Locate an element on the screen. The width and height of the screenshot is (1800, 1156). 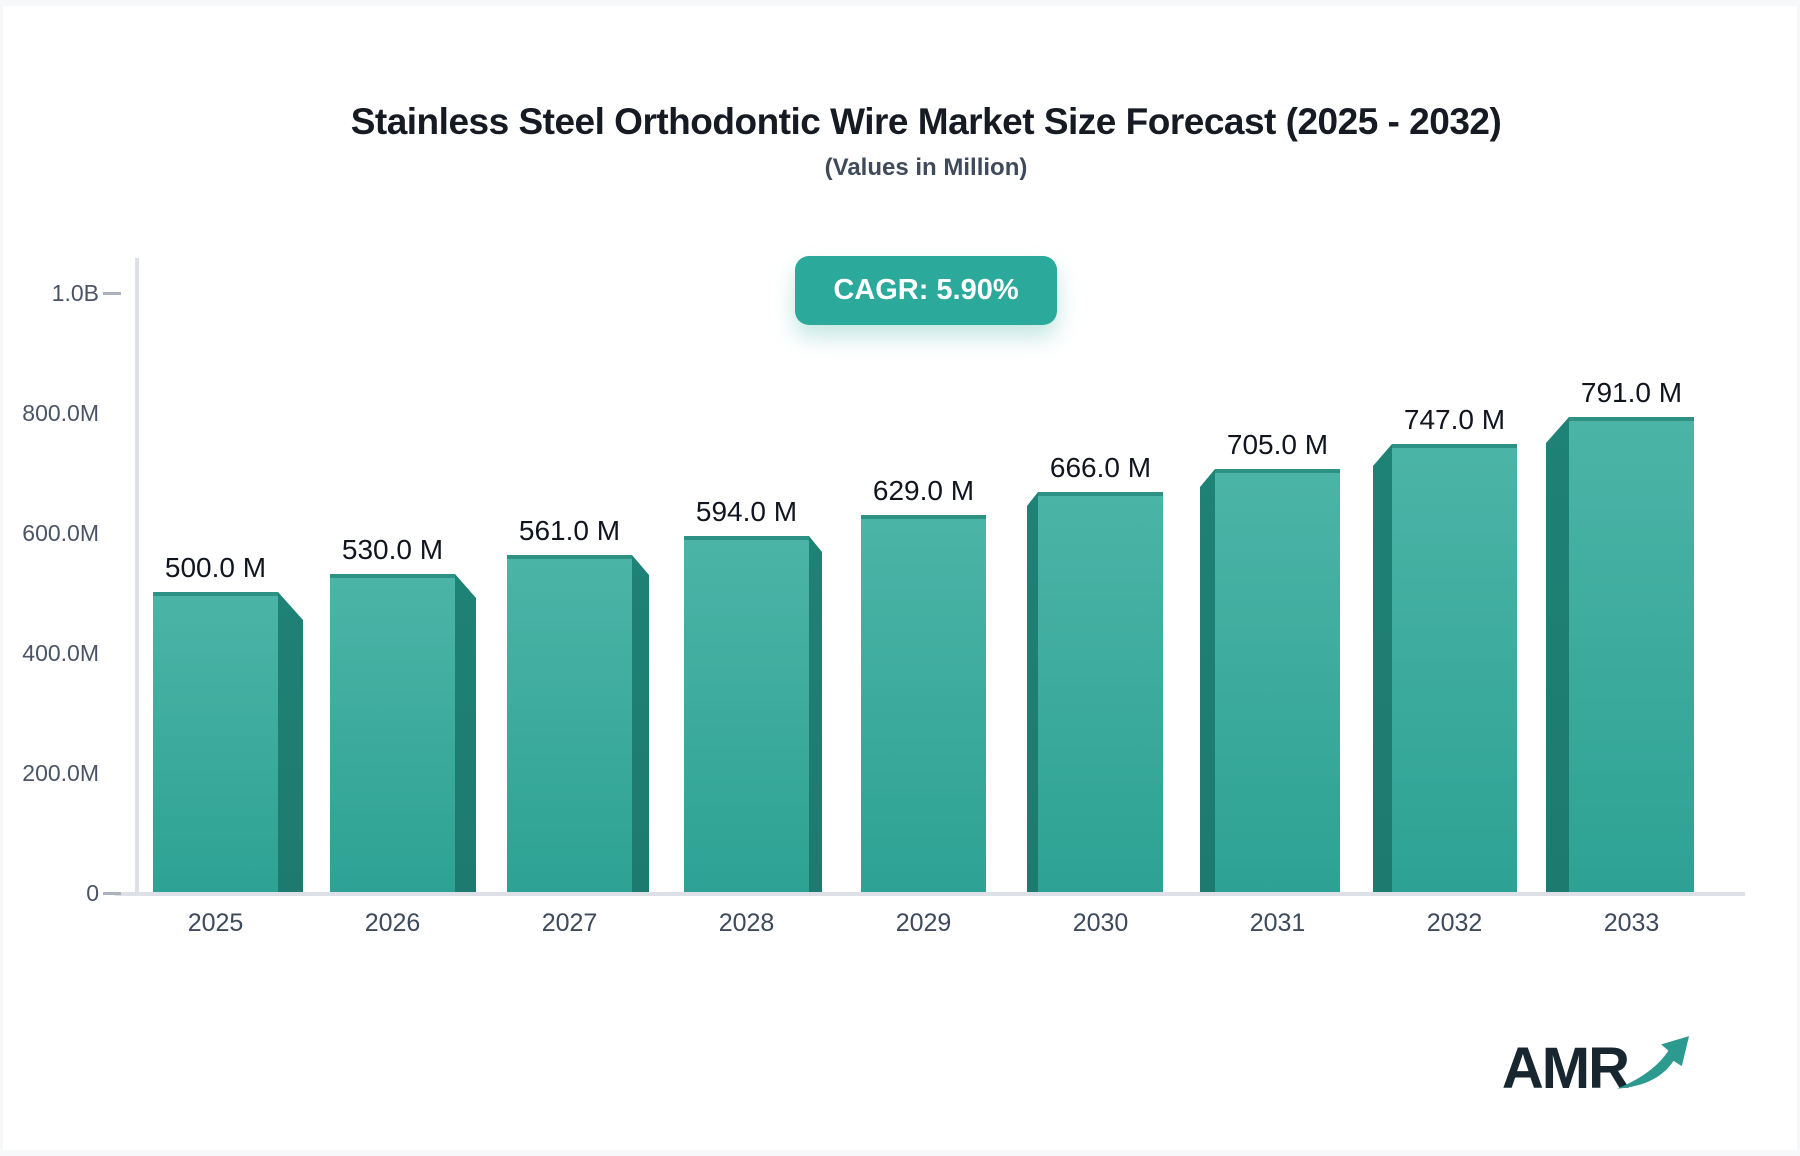
y-tick-label-1.0B: 1.0B is located at coordinates (75, 293).